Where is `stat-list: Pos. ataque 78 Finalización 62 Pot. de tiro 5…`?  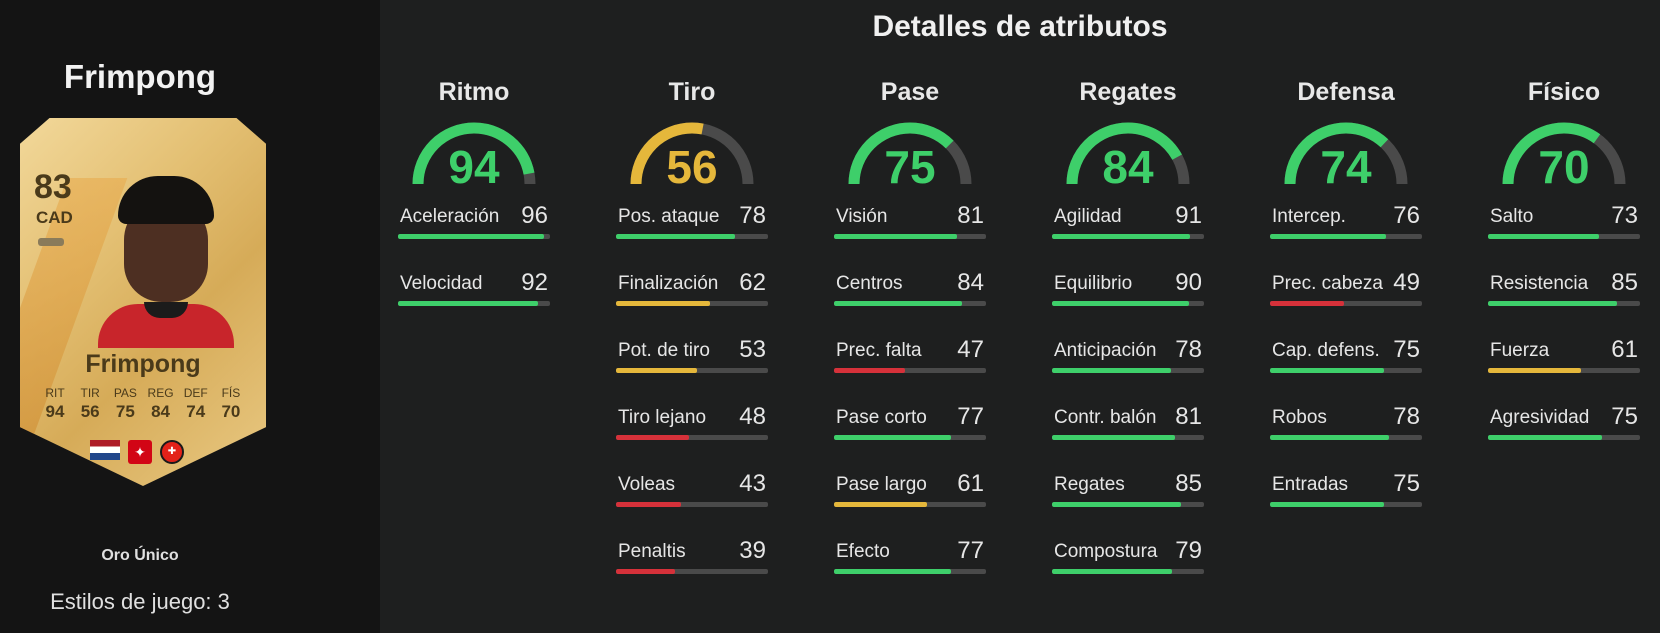
stat-list: Pos. ataque 78 Finalización 62 Pot. de tiro 5… is located at coordinates (692, 403).